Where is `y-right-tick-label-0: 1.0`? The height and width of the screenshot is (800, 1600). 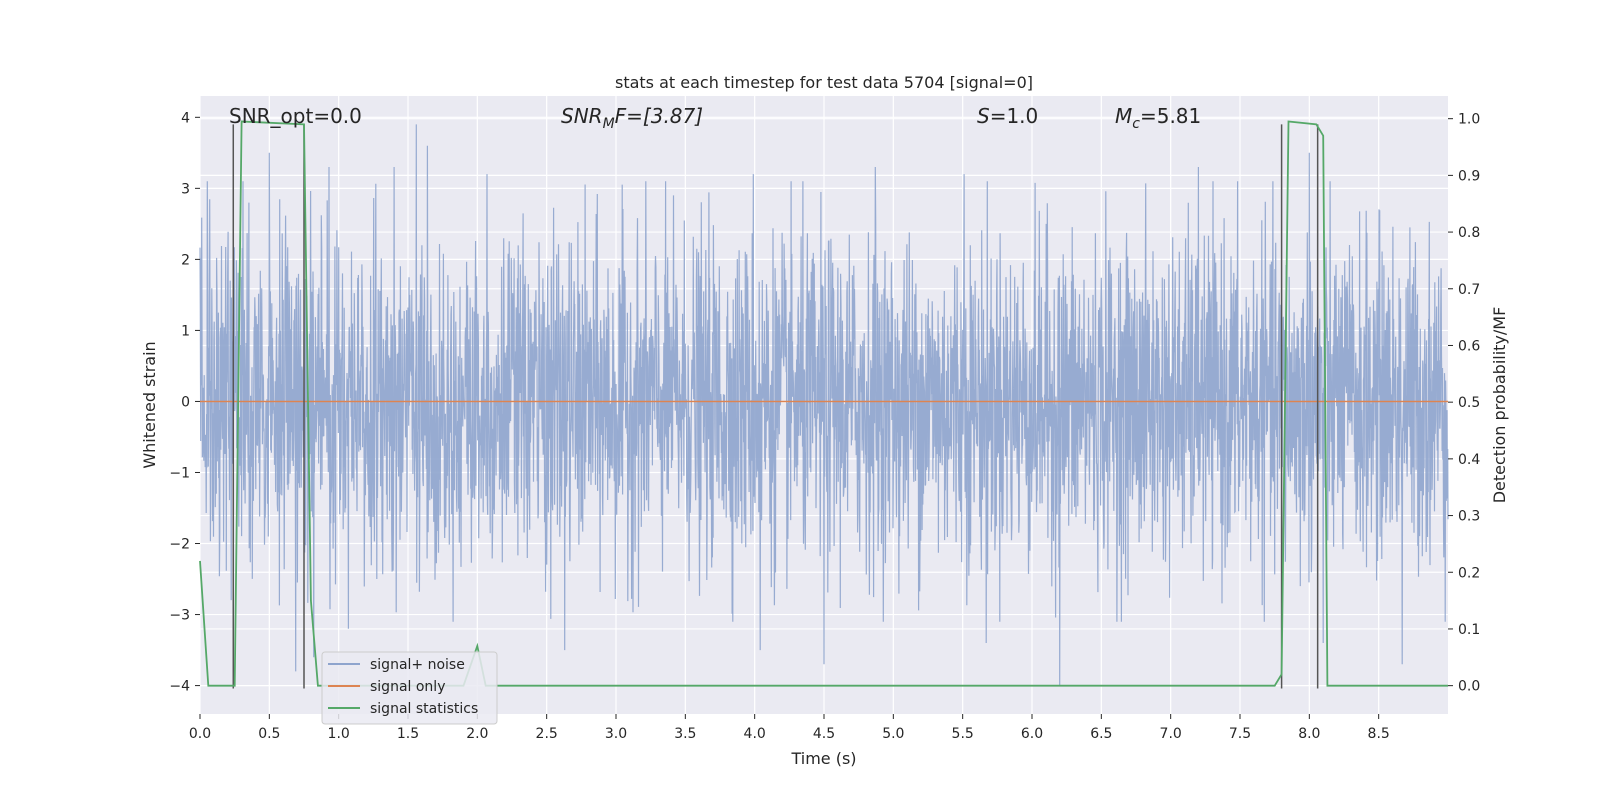 y-right-tick-label-0: 1.0 is located at coordinates (1469, 120).